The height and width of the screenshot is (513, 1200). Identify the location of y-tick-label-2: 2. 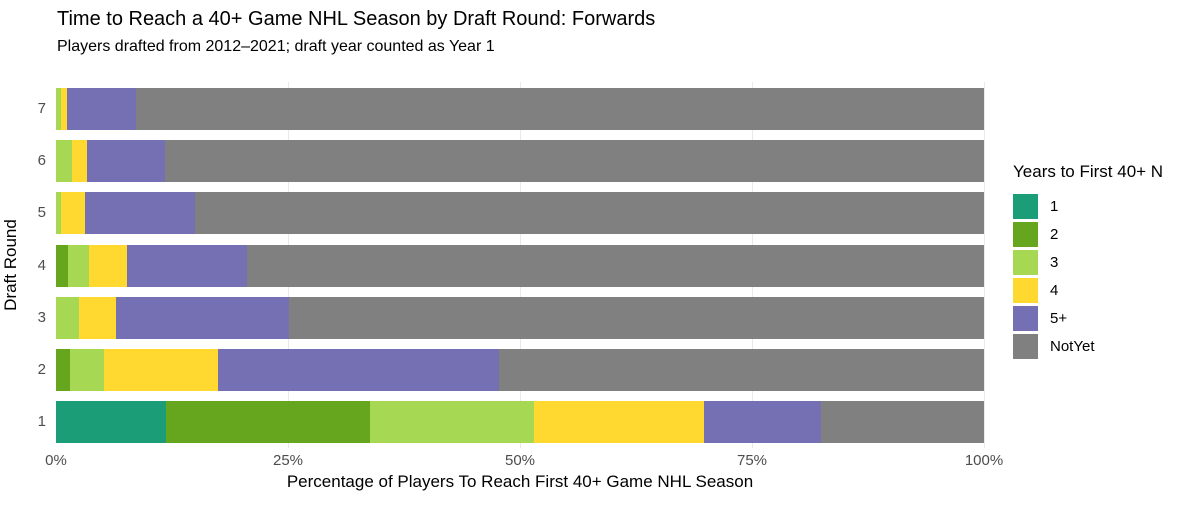
(41, 369).